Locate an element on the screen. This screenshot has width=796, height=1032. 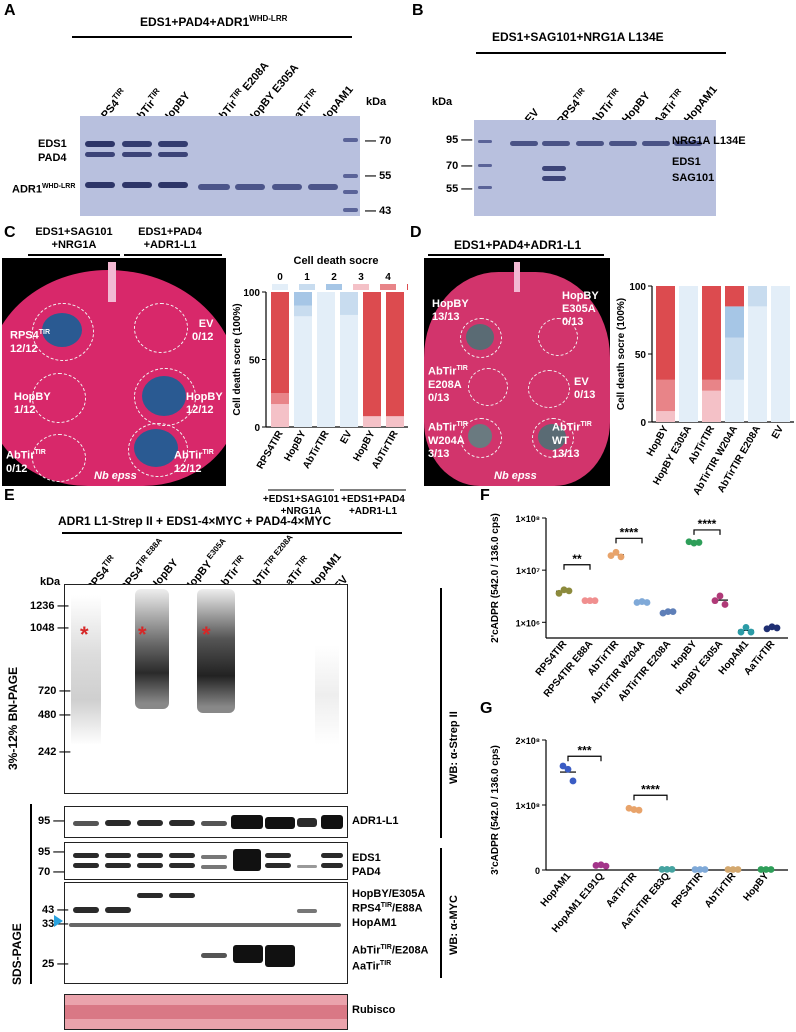
group-label: +NRG1A is located at coordinates (301, 511).